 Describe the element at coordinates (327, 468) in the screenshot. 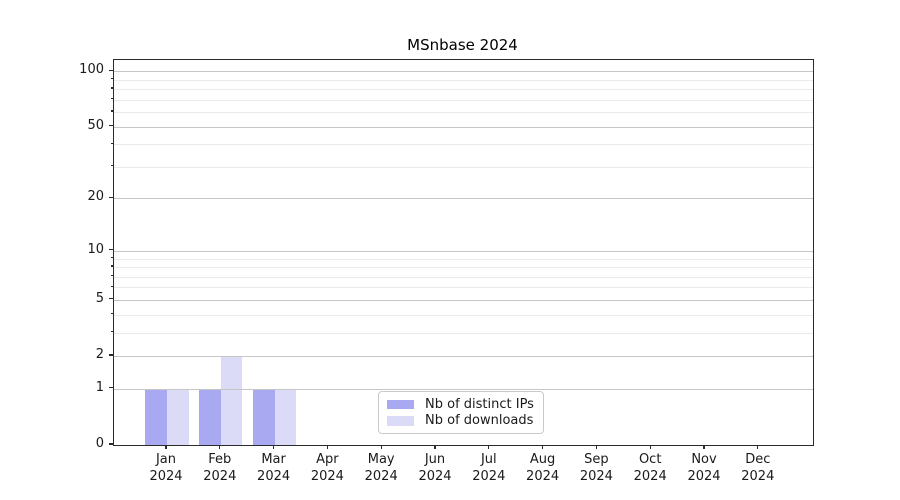

I see `x-tick-label: Apr 2024` at that location.